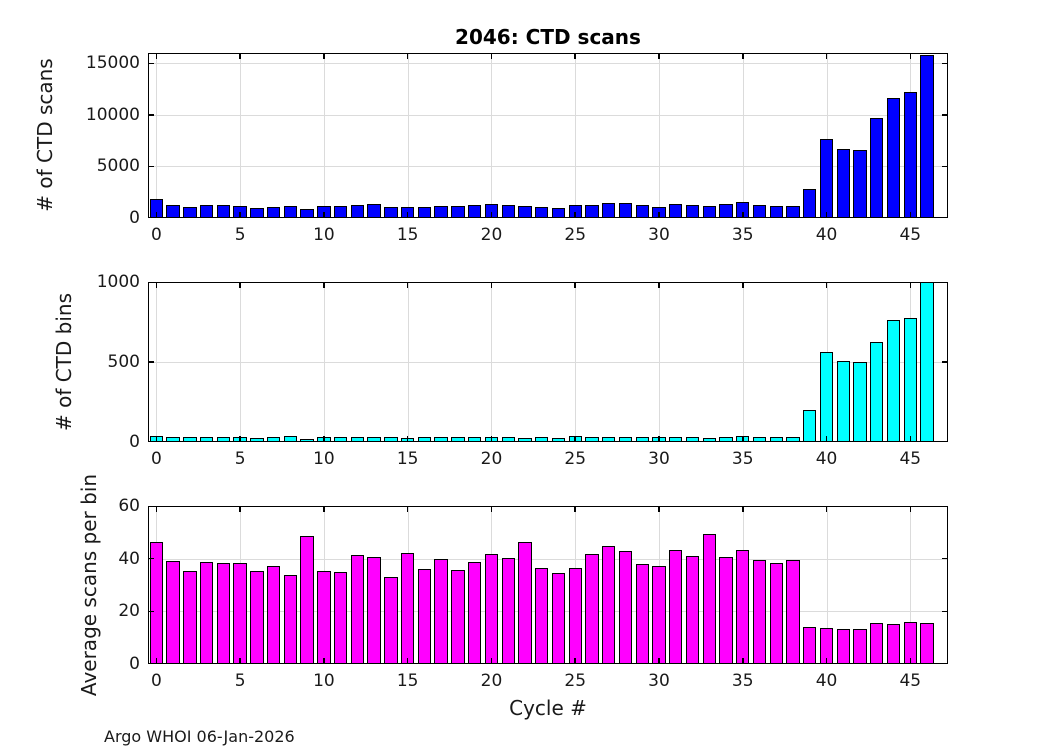  What do you see at coordinates (129, 611) in the screenshot?
I see `y-tick-label: 20` at bounding box center [129, 611].